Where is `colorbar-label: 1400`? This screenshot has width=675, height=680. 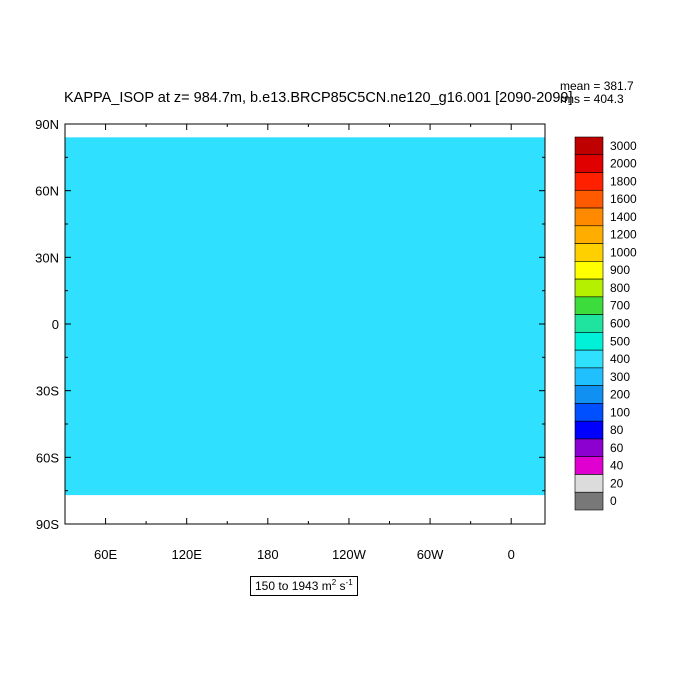 colorbar-label: 1400 is located at coordinates (623, 217).